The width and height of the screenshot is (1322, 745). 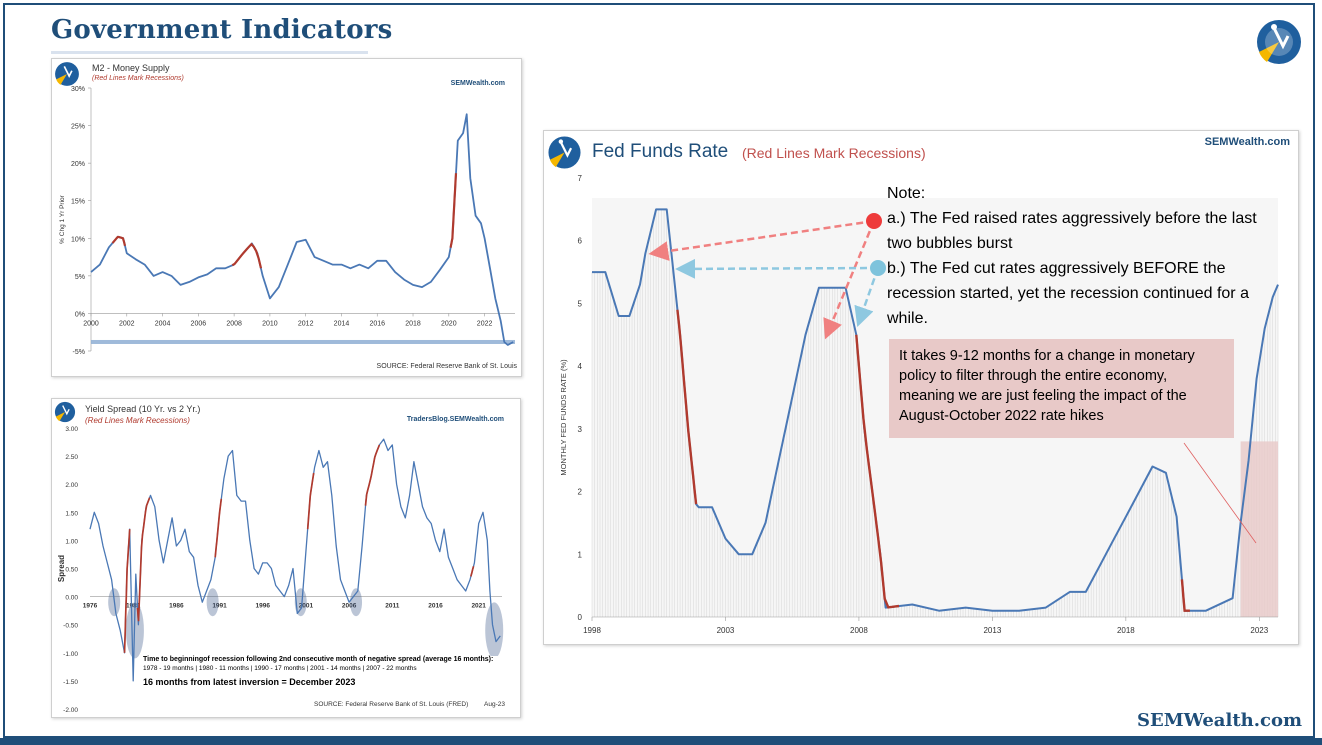 I want to click on m2-xtick-label: 2004, so click(x=163, y=323).